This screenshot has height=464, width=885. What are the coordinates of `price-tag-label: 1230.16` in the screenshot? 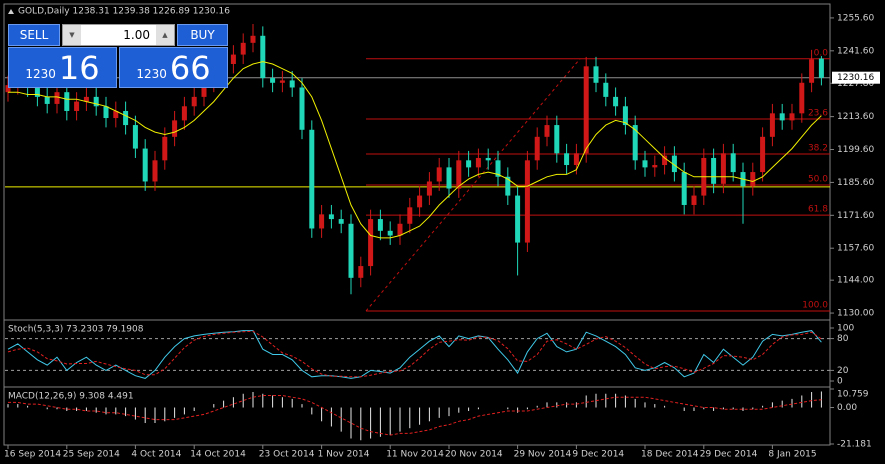 It's located at (855, 78).